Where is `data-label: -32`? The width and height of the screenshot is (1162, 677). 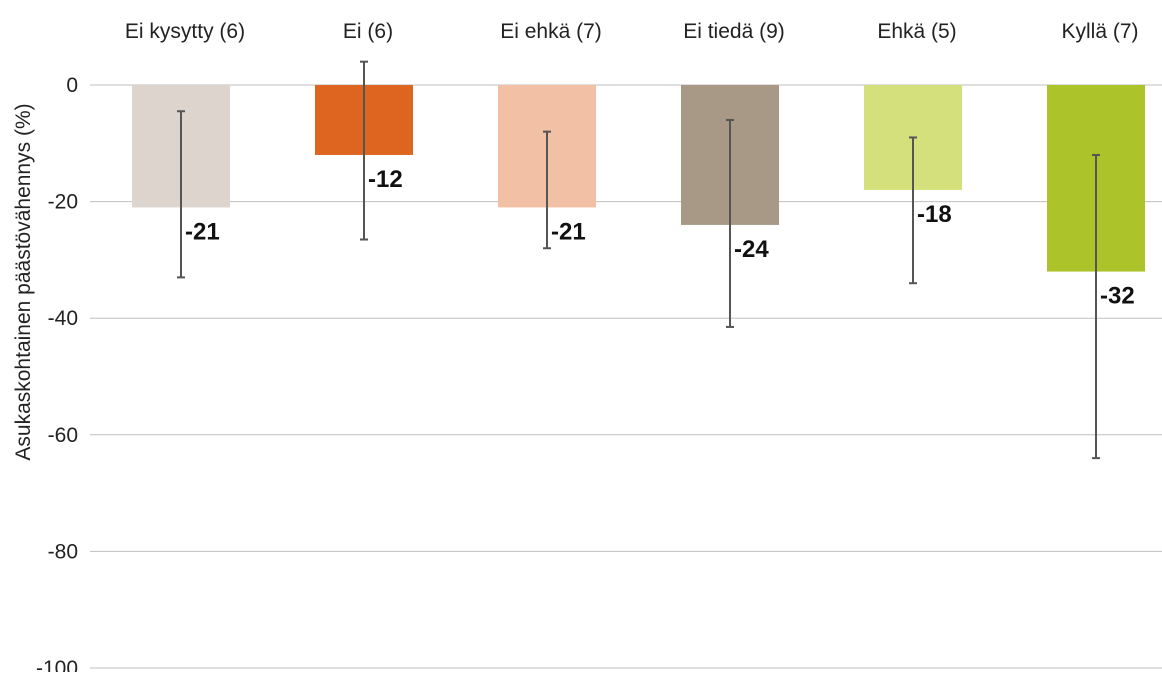
data-label: -32 is located at coordinates (1117, 296).